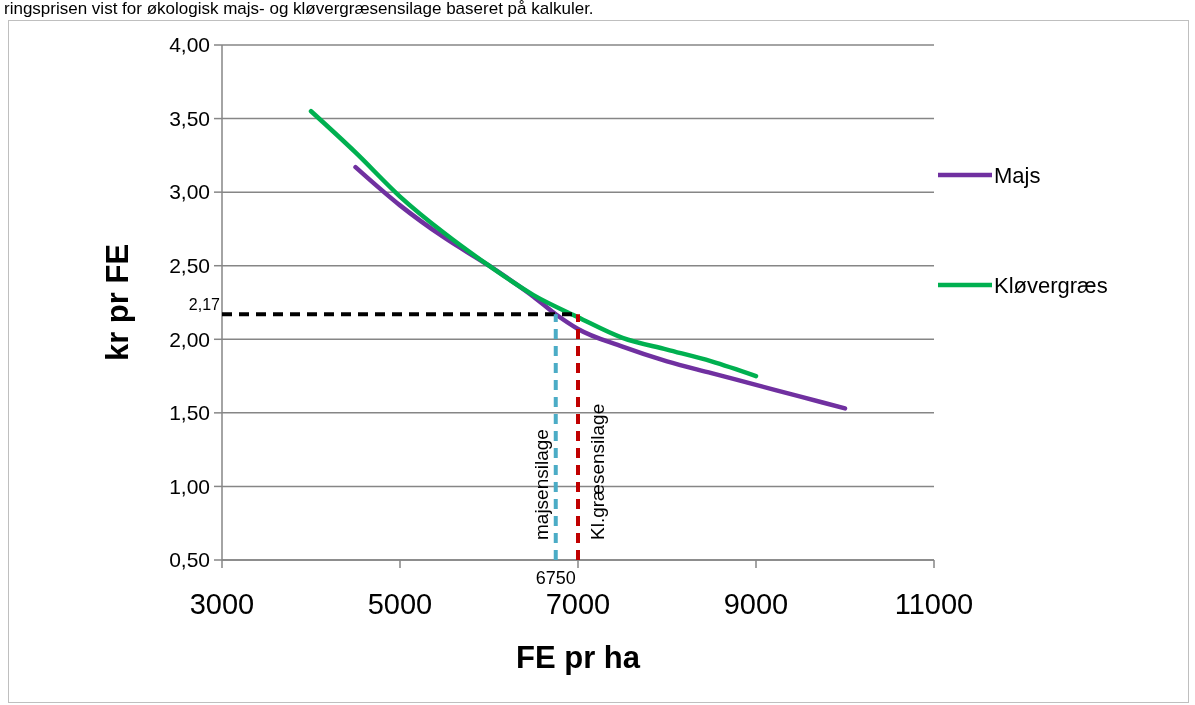  What do you see at coordinates (934, 604) in the screenshot?
I see `x-tick-label: 11000` at bounding box center [934, 604].